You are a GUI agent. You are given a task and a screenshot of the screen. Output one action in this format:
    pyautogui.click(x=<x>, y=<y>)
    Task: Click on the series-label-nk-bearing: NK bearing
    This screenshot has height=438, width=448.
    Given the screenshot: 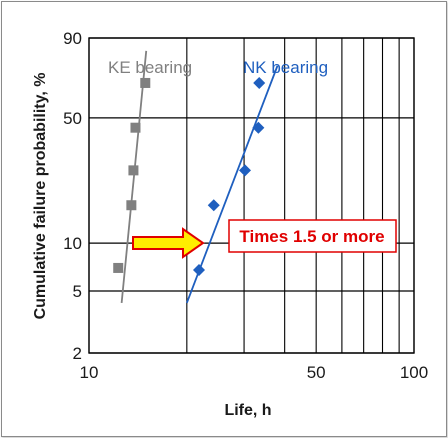 What is the action you would take?
    pyautogui.click(x=285, y=67)
    